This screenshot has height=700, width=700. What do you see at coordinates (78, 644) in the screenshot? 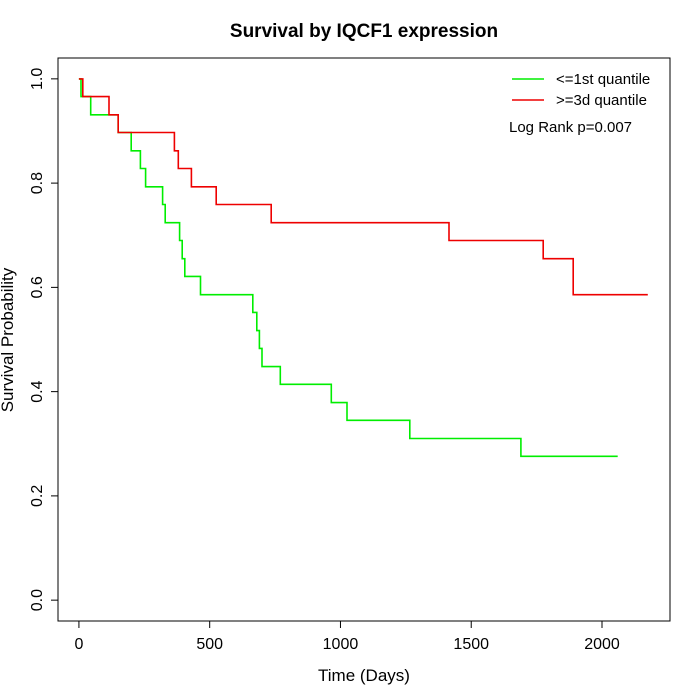
I see `x-tick-label: 0` at bounding box center [78, 644].